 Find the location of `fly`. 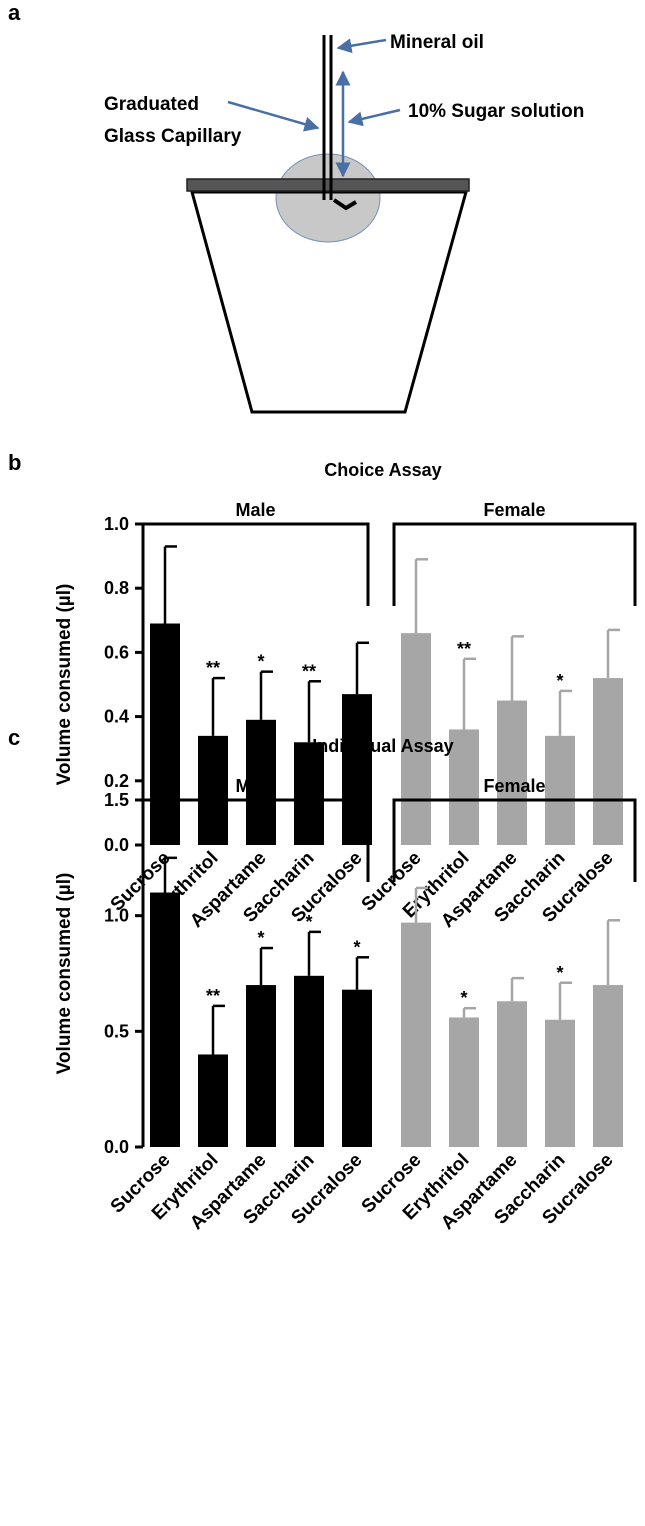

fly is located at coordinates (345, 204).